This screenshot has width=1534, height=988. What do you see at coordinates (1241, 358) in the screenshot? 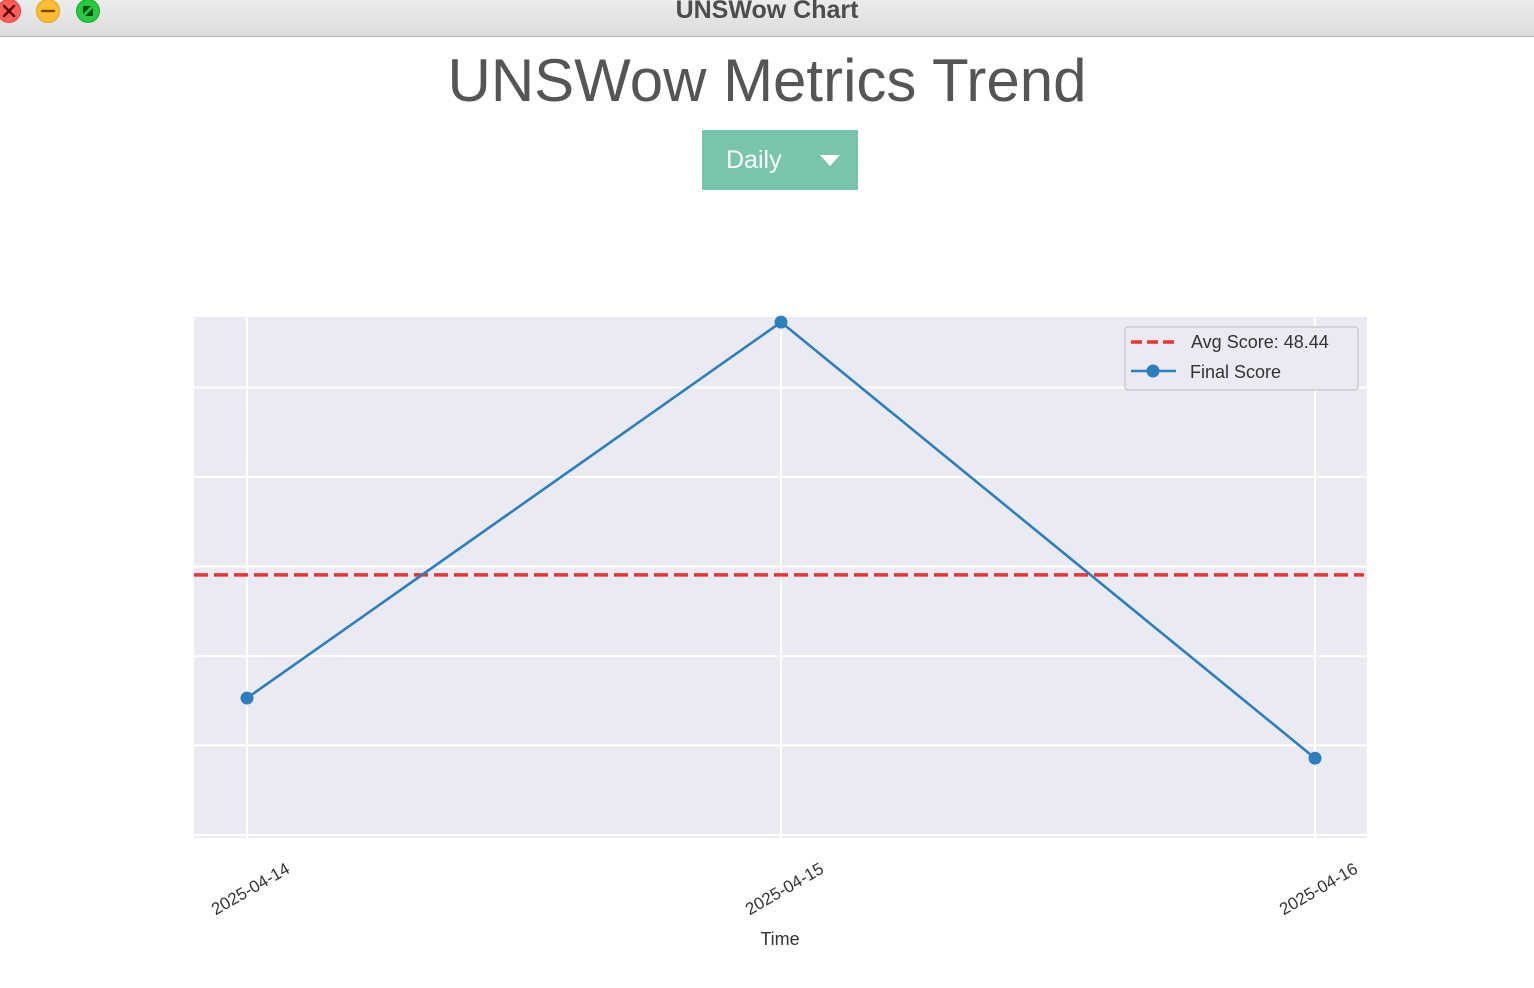
I see `legend-box` at bounding box center [1241, 358].